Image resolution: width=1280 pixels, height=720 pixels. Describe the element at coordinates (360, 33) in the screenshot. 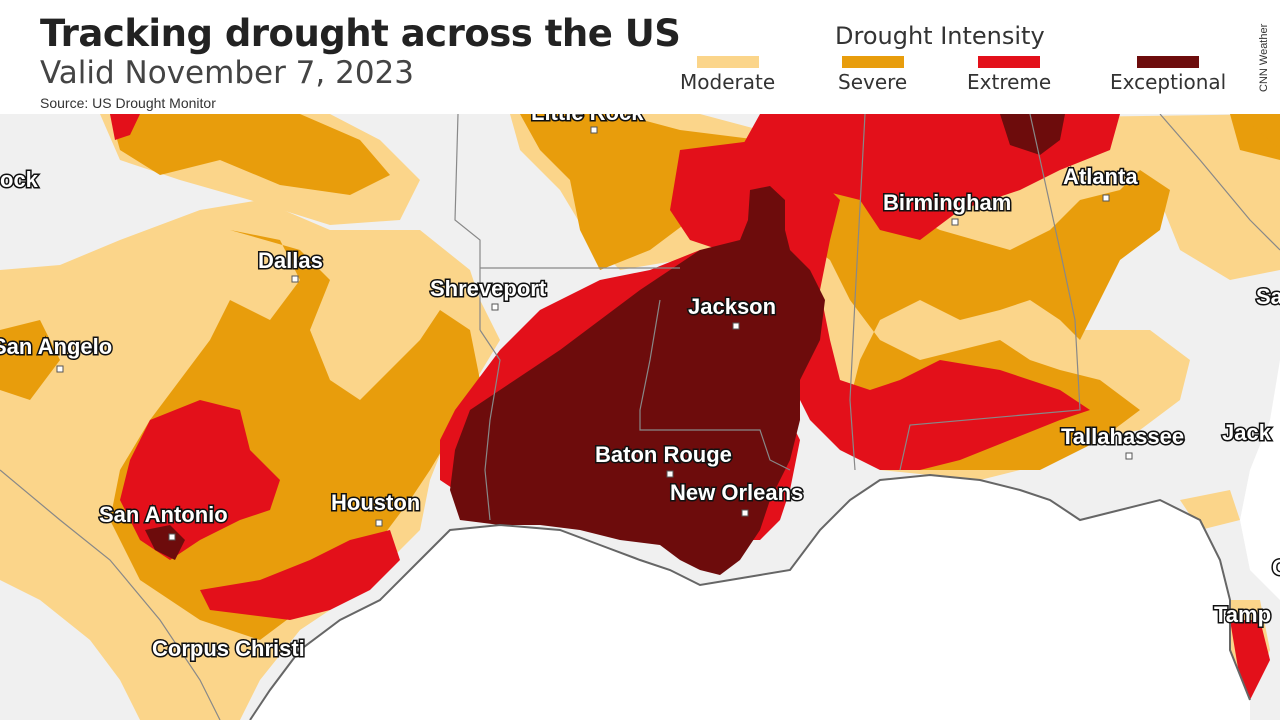

I see `page-title: Tracking drought across the US` at that location.